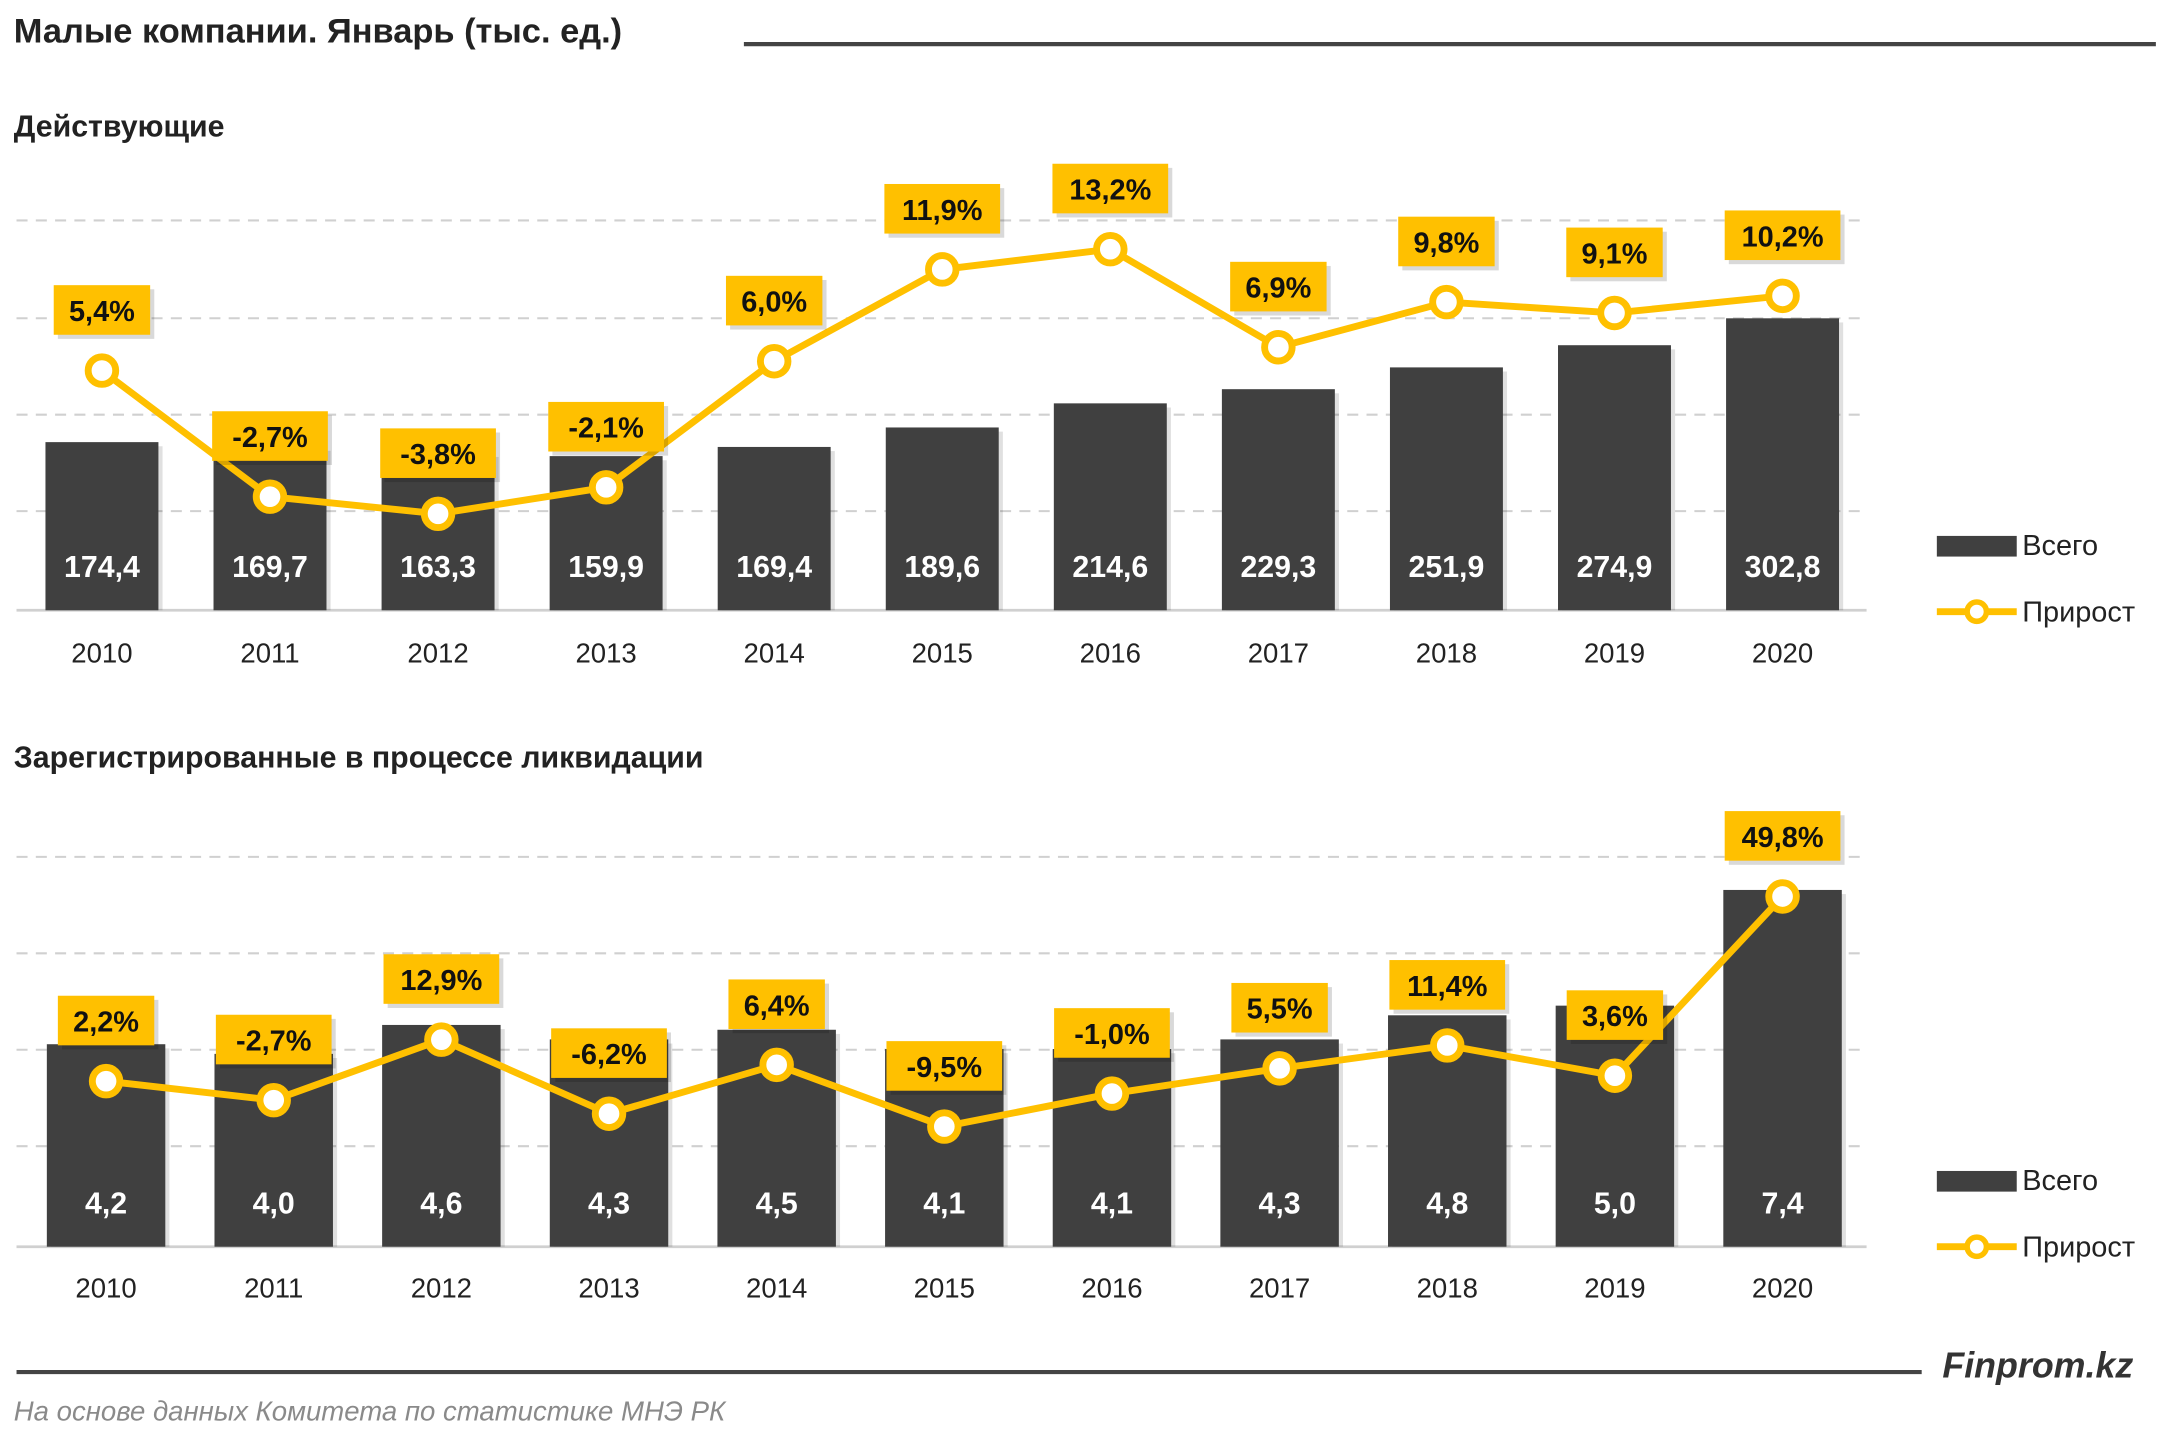 This screenshot has height=1441, width=2160. What do you see at coordinates (942, 567) in the screenshot?
I see `bar-value-label: 189,6` at bounding box center [942, 567].